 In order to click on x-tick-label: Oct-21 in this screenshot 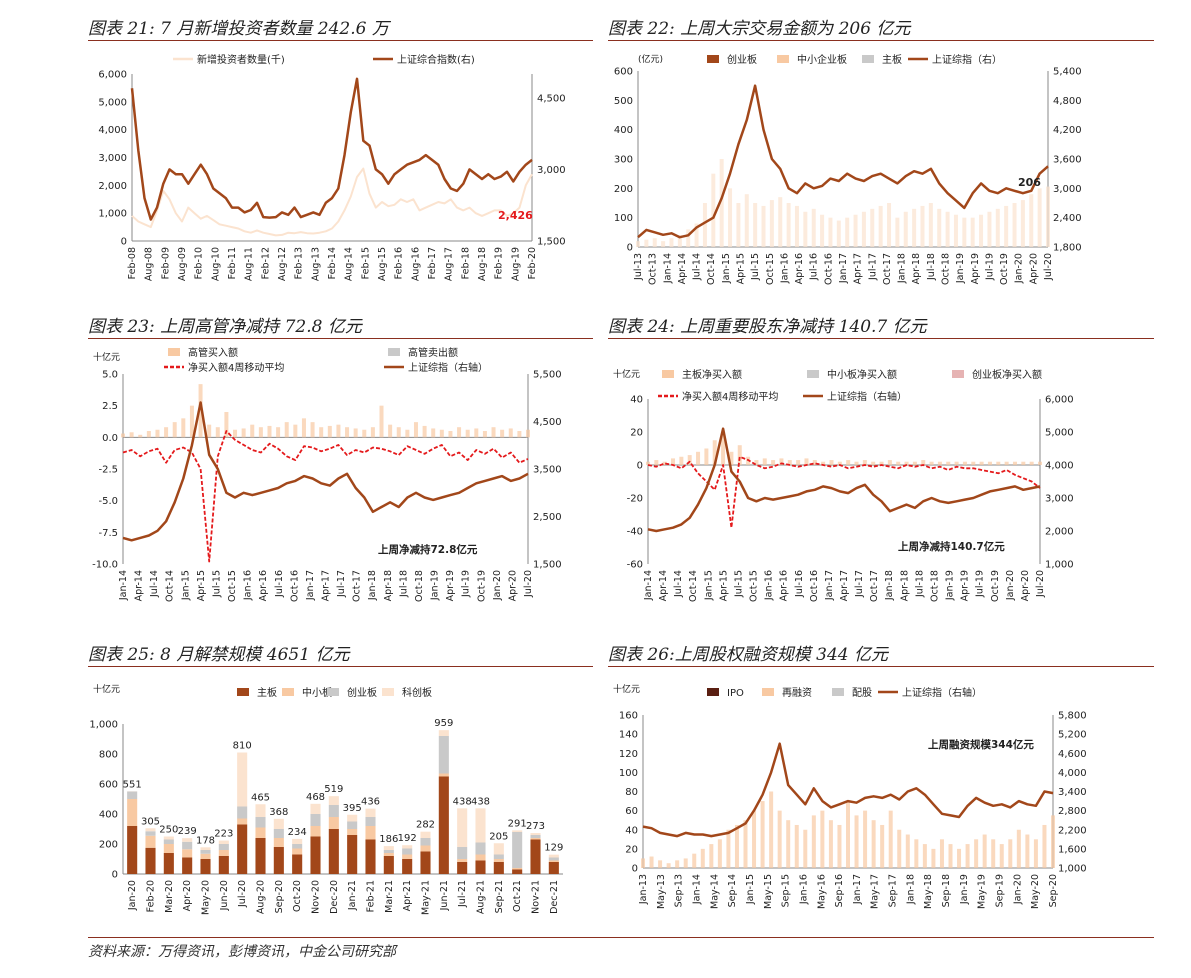, I will do `click(517, 896)`.